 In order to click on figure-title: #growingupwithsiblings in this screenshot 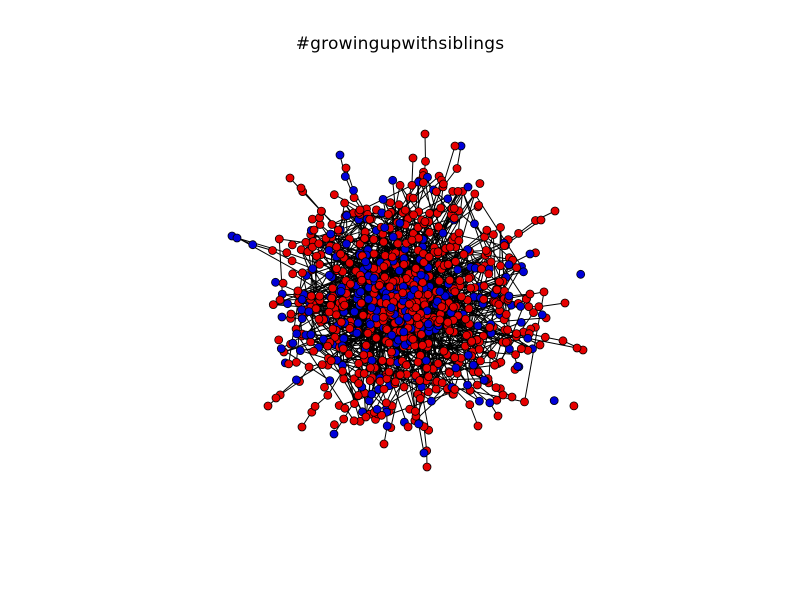, I will do `click(400, 44)`.